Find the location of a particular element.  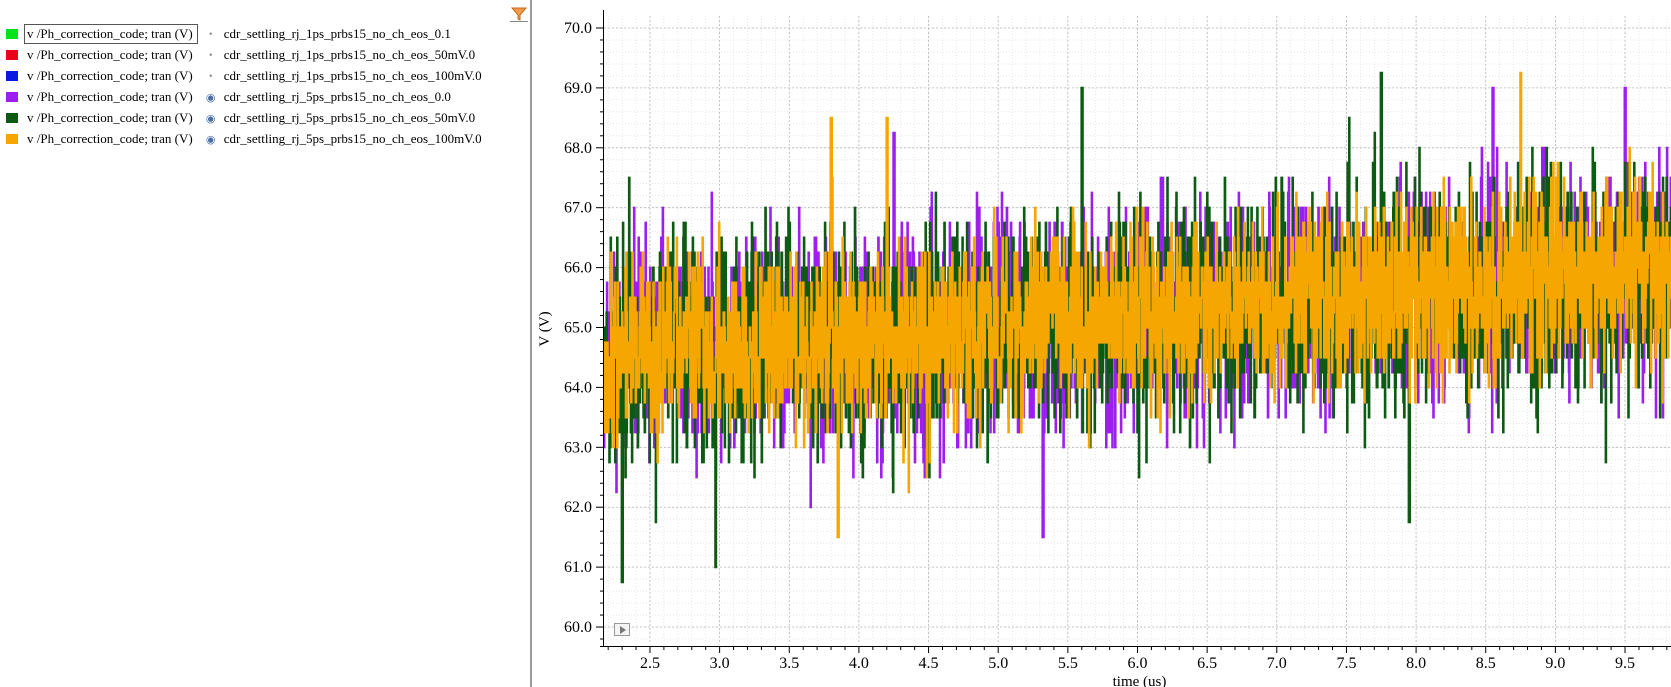

x-tick-label: 5.5 is located at coordinates (1068, 663).